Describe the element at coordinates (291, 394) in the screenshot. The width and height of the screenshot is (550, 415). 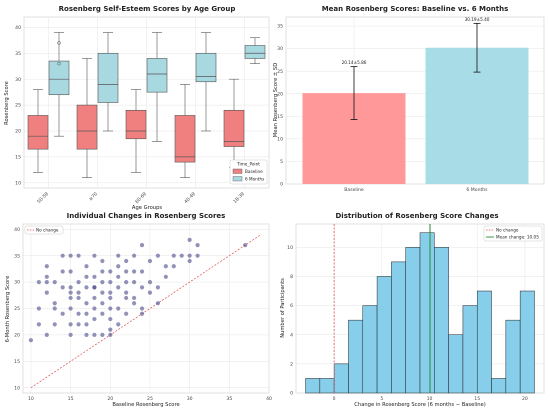
I see `hist-ytick-label: 0` at that location.